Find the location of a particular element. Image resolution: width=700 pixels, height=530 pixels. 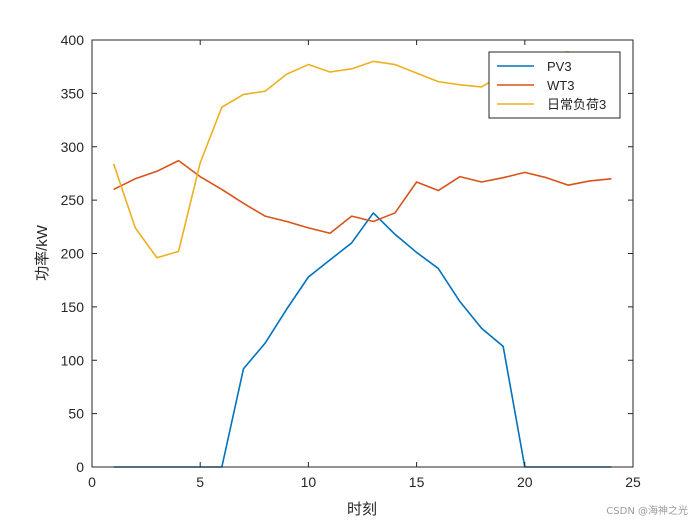

legend-label-1: PV3 is located at coordinates (559, 66).